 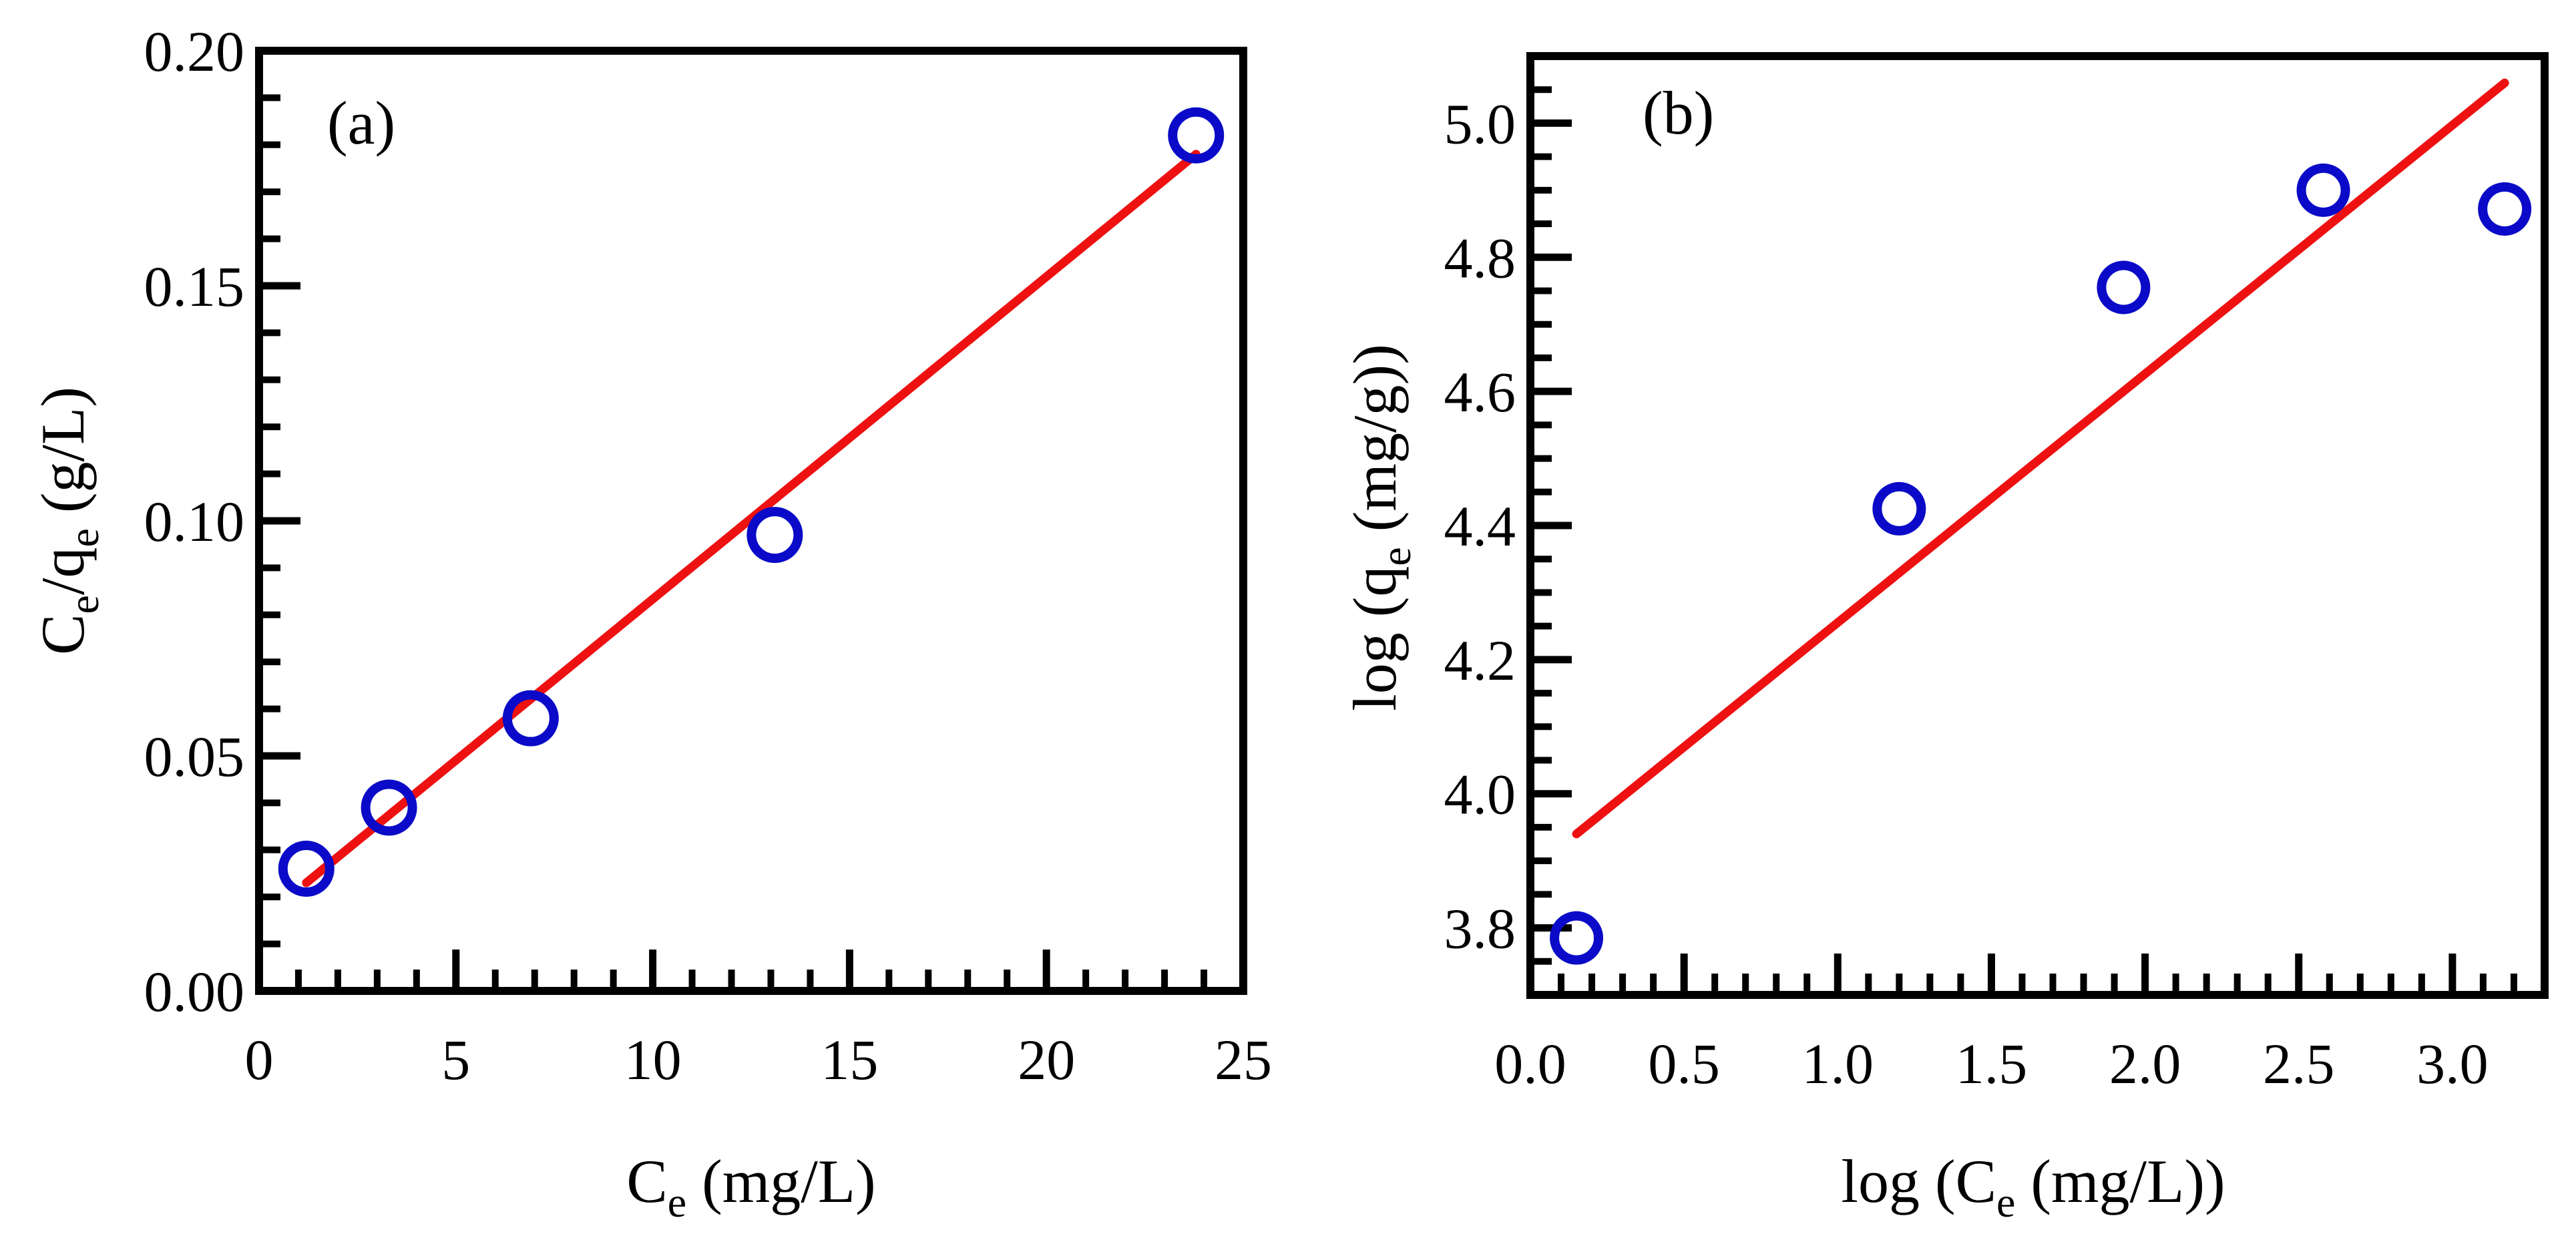 What do you see at coordinates (1992, 1064) in the screenshot?
I see `panel-b-x-tick-label: 1.5` at bounding box center [1992, 1064].